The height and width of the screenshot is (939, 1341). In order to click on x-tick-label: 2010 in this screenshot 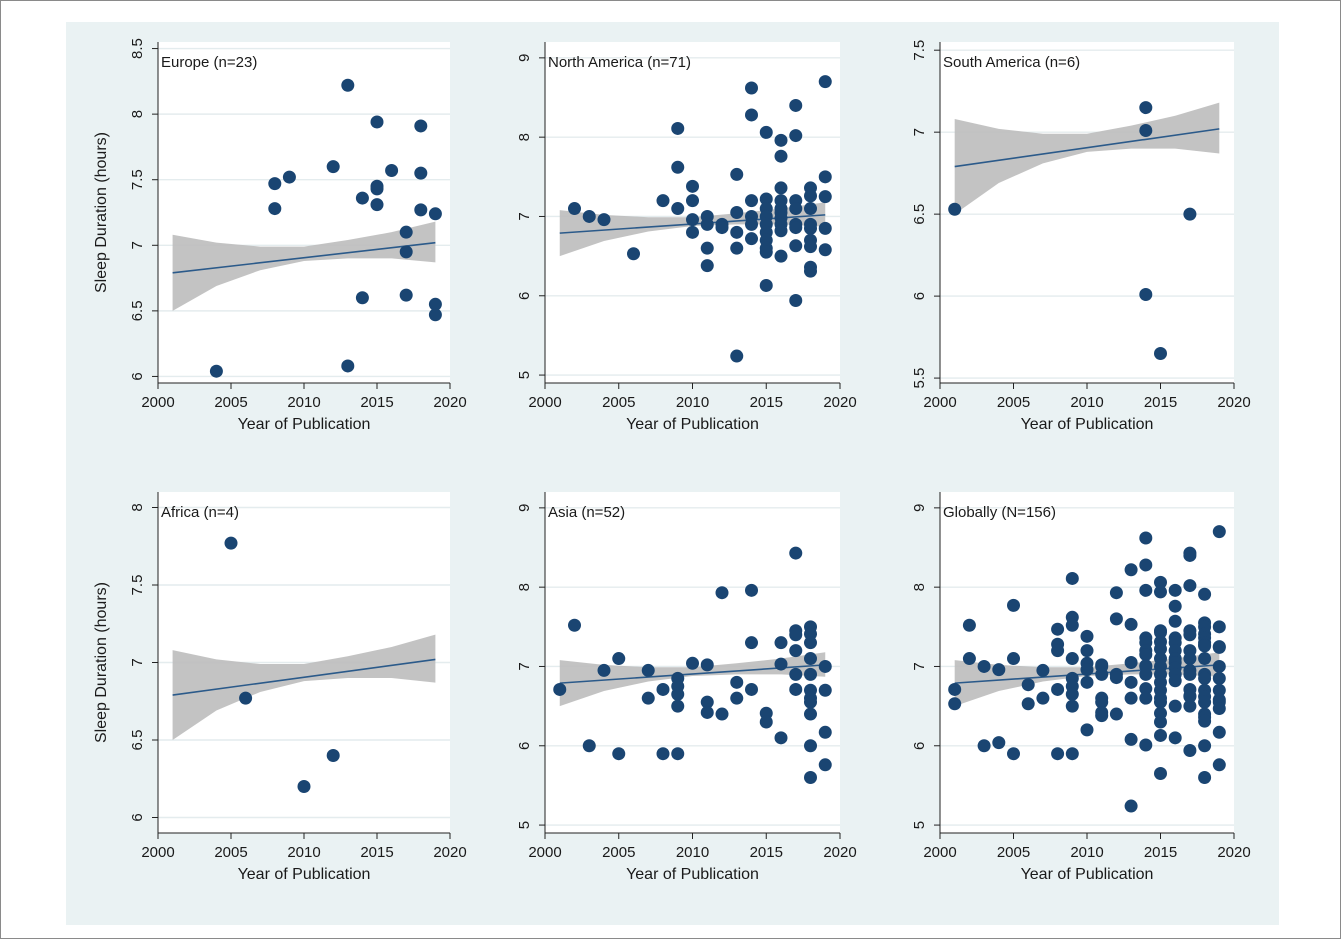, I will do `click(1086, 852)`.